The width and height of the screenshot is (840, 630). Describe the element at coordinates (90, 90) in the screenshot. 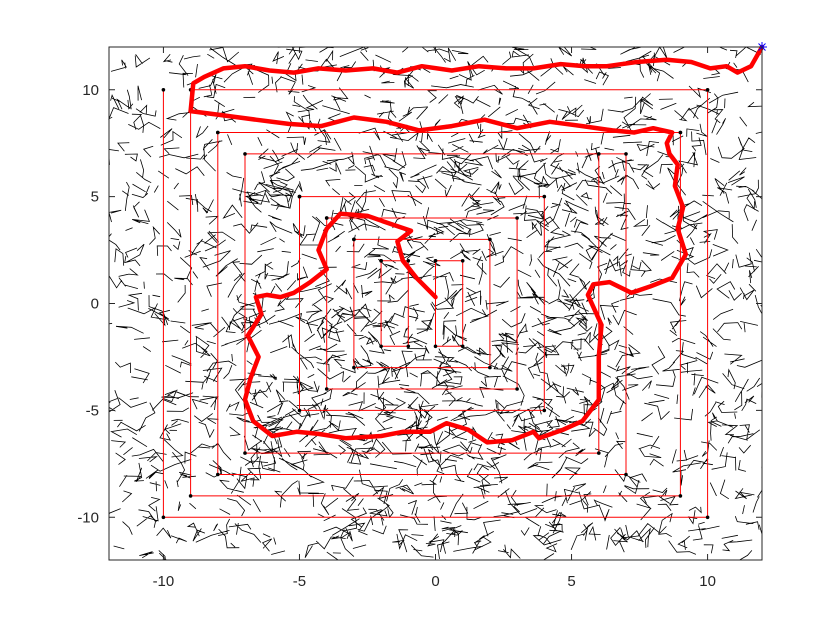

I see `y-tick-label: 10` at that location.